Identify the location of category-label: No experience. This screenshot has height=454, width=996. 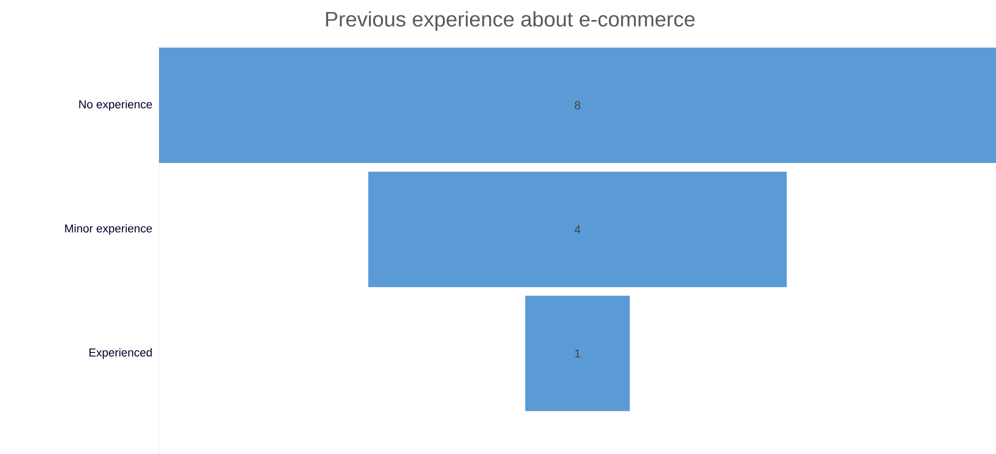
(115, 105).